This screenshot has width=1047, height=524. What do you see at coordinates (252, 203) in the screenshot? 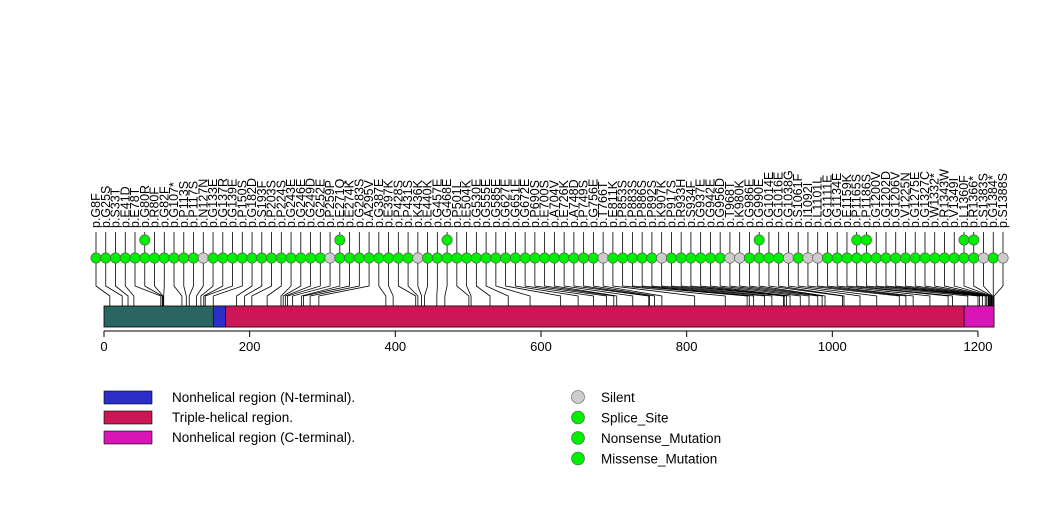
I see `mutation-label: p.G182D` at bounding box center [252, 203].